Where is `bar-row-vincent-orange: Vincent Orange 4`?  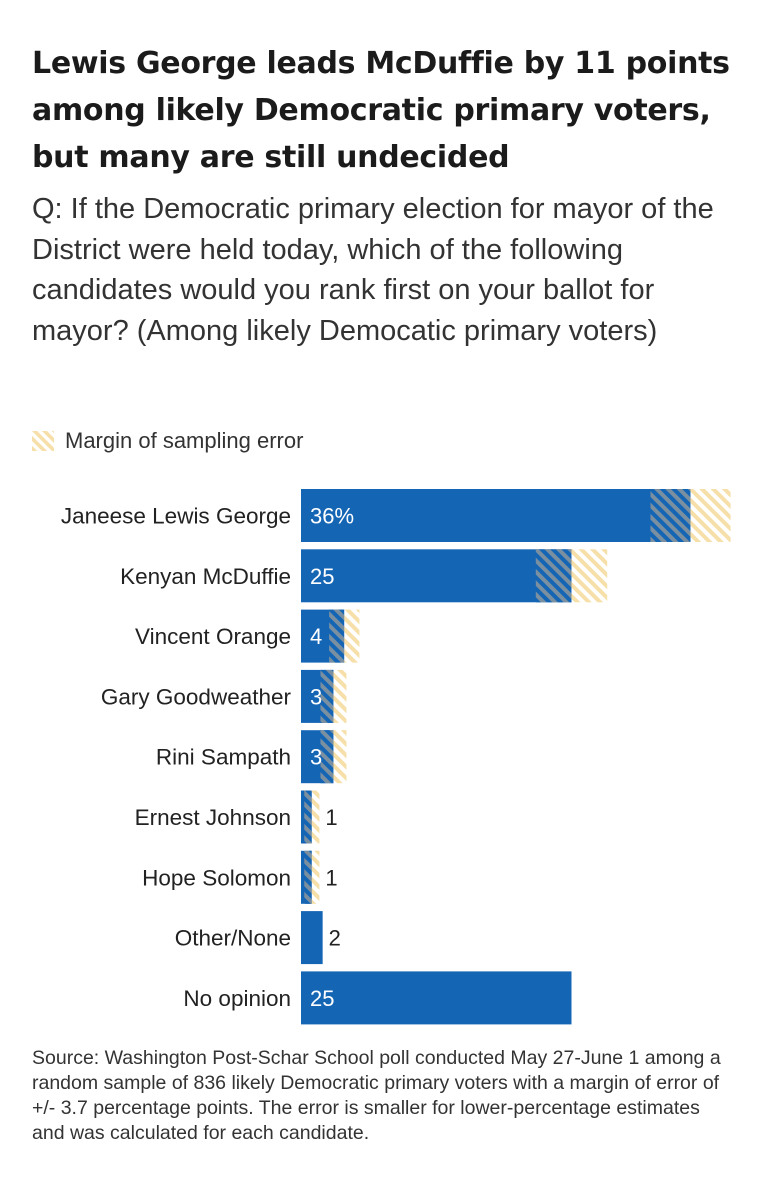
bar-row-vincent-orange: Vincent Orange 4 is located at coordinates (247, 636).